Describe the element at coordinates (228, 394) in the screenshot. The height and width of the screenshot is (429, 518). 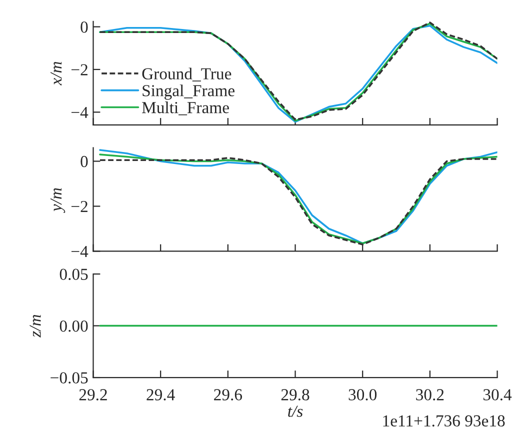
I see `x-tick-label: 29.6` at that location.